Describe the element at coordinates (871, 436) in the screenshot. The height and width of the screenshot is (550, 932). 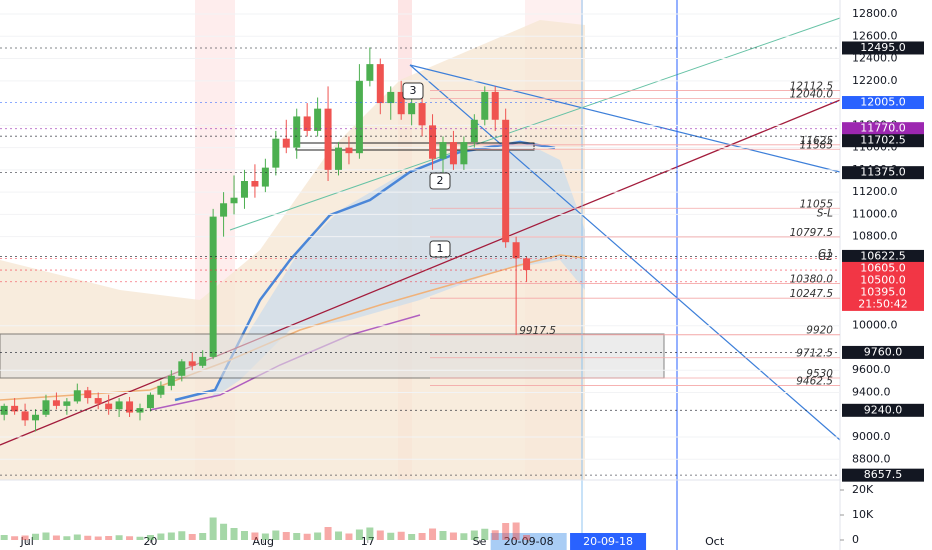
I see `y-tick-label: 9000.0` at that location.